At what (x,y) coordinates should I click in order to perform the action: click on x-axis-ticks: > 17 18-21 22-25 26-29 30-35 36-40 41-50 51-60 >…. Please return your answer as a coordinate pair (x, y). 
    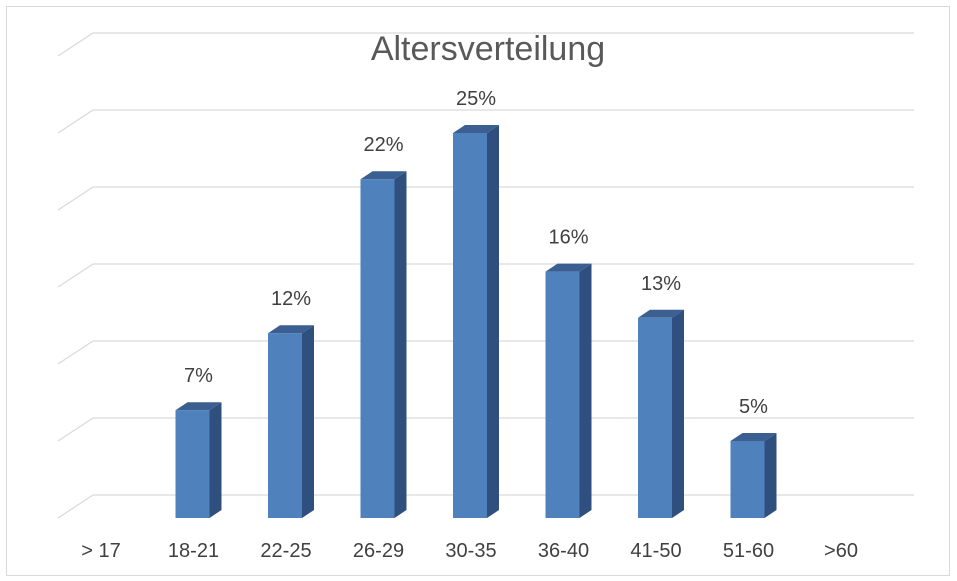
    Looking at the image, I should click on (469, 551).